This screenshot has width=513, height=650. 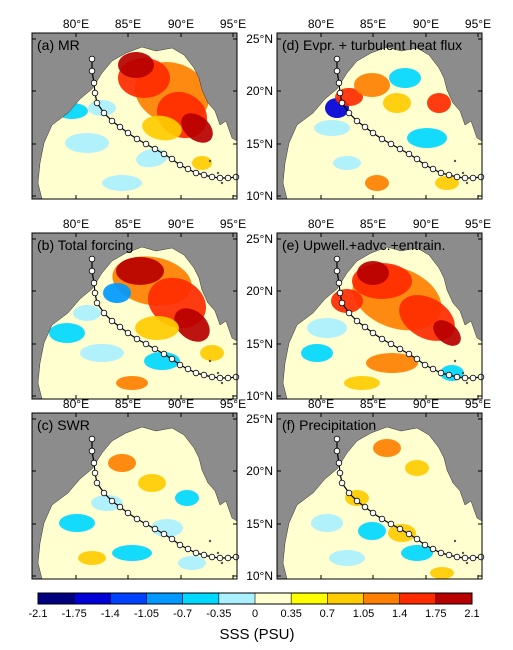 I want to click on panel-label: (e) Upwell.+advc.+entrain., so click(x=363, y=245).